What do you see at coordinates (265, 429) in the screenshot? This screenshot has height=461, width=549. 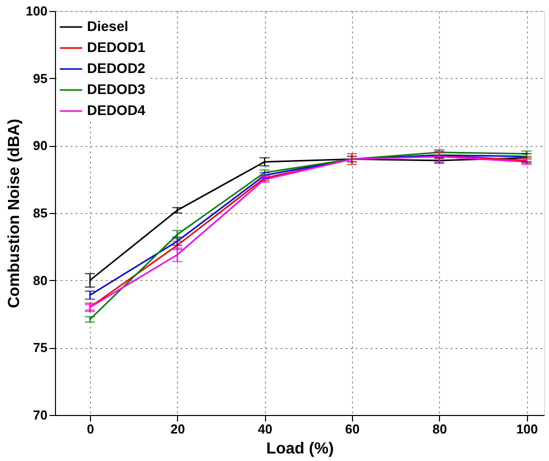 I see `x-tick-label: 40` at bounding box center [265, 429].